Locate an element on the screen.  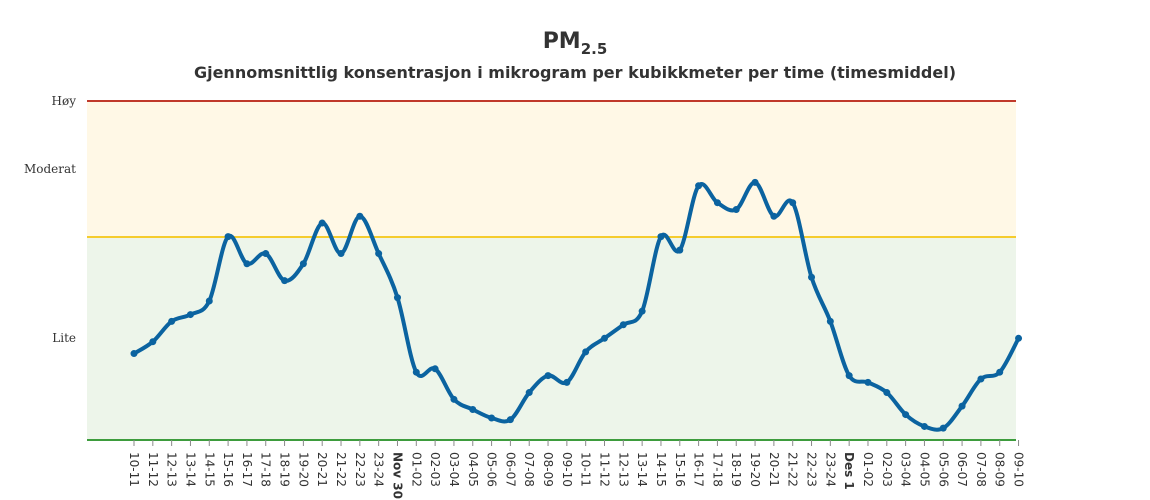
x-tick-label-6: 16-17 is located at coordinates (247, 469).